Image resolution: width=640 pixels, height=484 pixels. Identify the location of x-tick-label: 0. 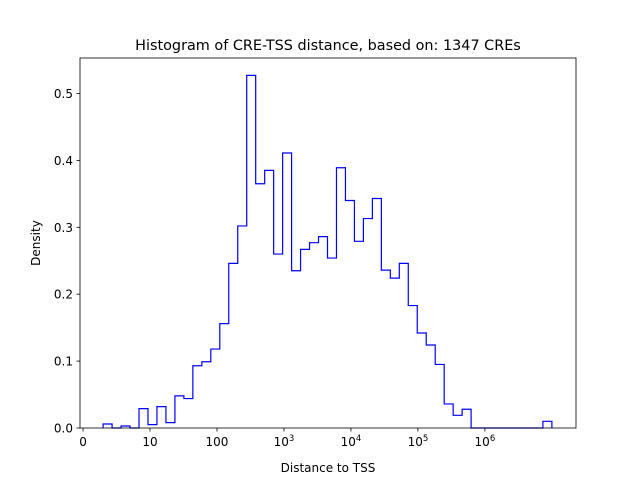
(83, 442).